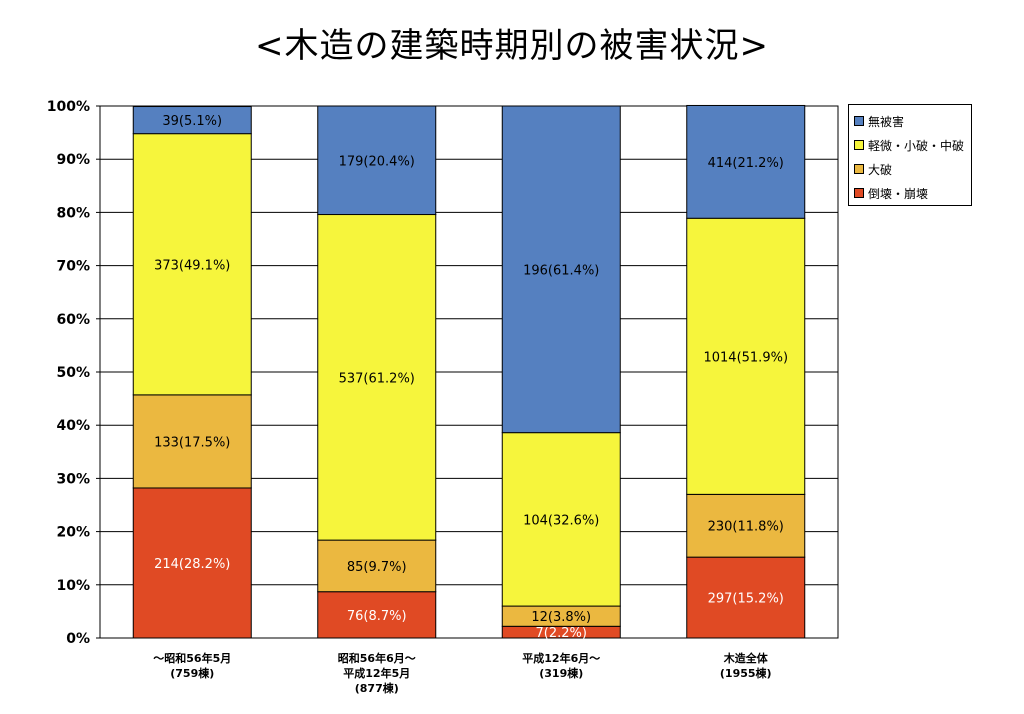 The height and width of the screenshot is (714, 1024). Describe the element at coordinates (73, 533) in the screenshot. I see `y-tick-label: 20%` at that location.